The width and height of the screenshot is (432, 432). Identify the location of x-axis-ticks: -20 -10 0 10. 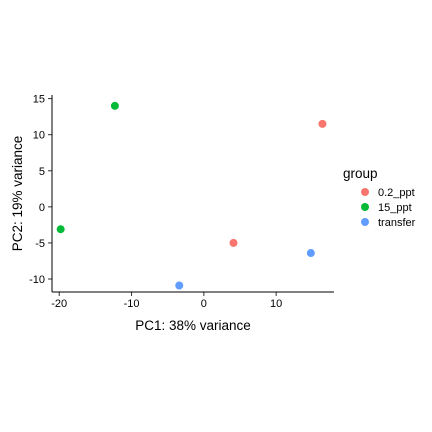
(166, 301).